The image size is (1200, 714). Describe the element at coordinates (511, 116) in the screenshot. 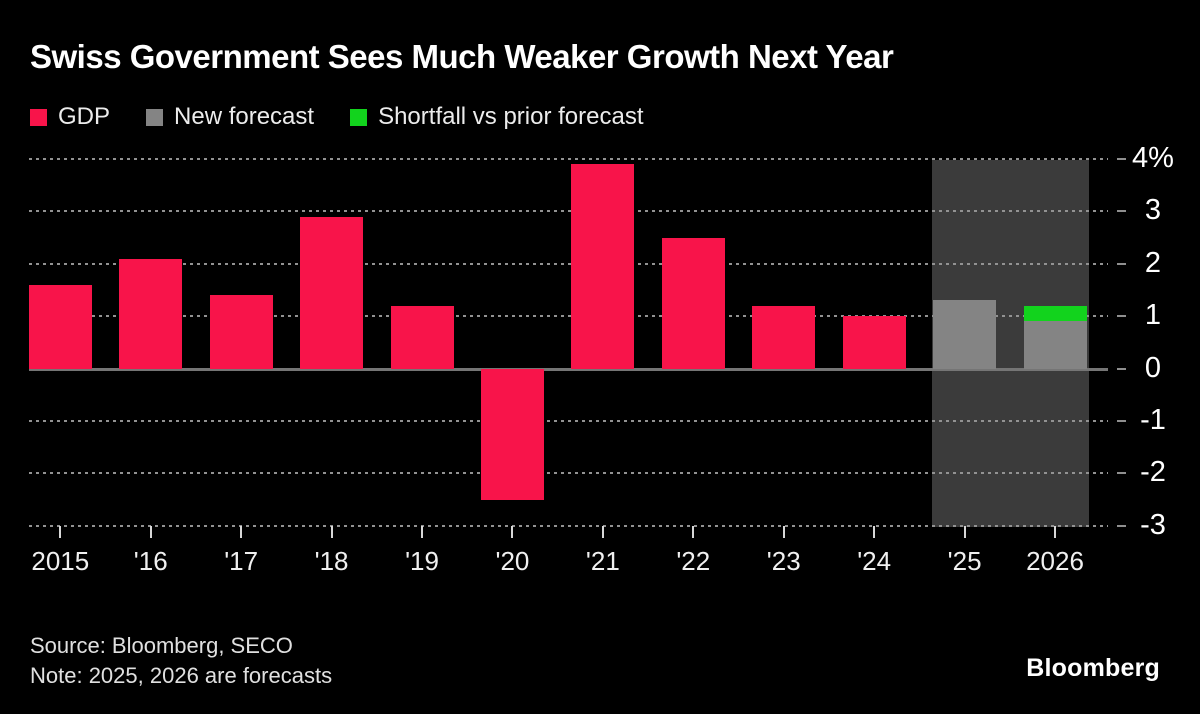

I see `legend-label: Shortfall vs prior forecast` at that location.